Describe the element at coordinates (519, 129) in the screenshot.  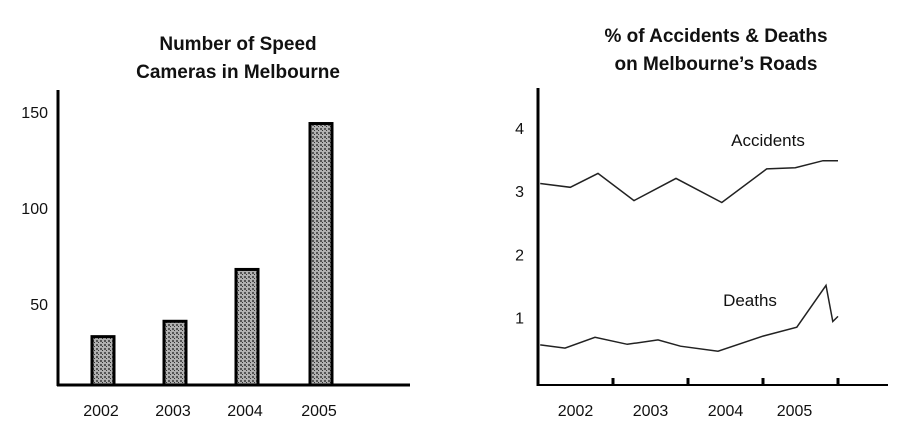
I see `line-y-tick-label: 4` at that location.